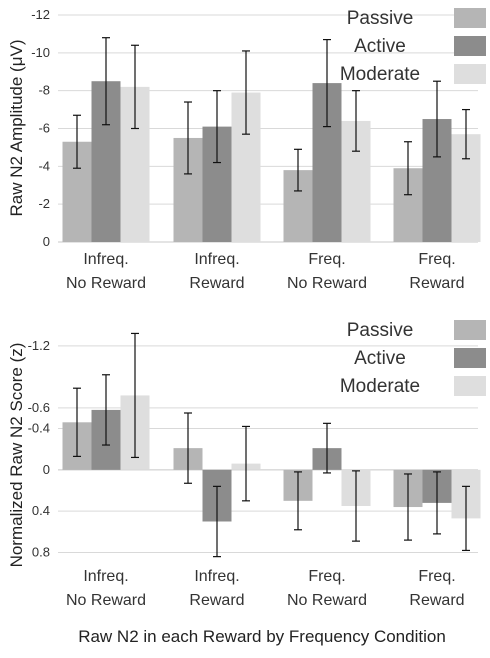 This screenshot has height=658, width=490. I want to click on y-tick-label: -0.6, so click(39, 407).